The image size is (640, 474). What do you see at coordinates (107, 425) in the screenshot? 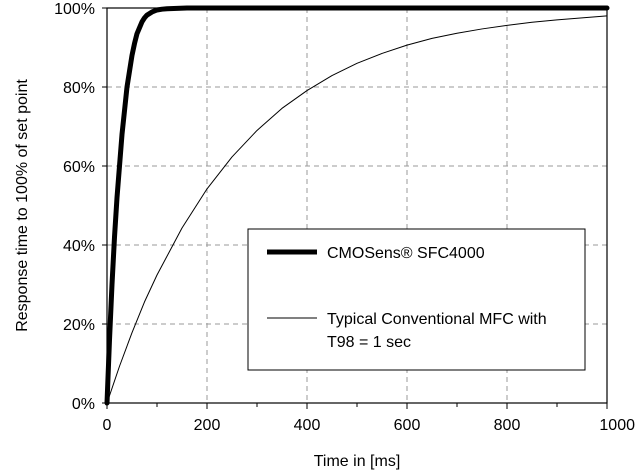
I see `x-tick-label: 0` at bounding box center [107, 425].